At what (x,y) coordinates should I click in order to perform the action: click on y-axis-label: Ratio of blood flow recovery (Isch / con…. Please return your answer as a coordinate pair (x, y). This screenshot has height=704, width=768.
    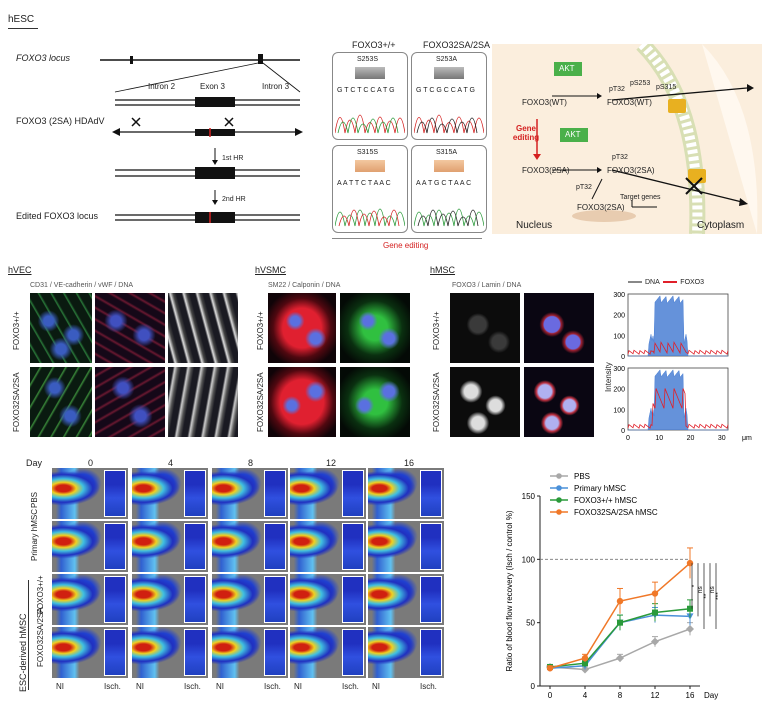
    Looking at the image, I should click on (509, 590).